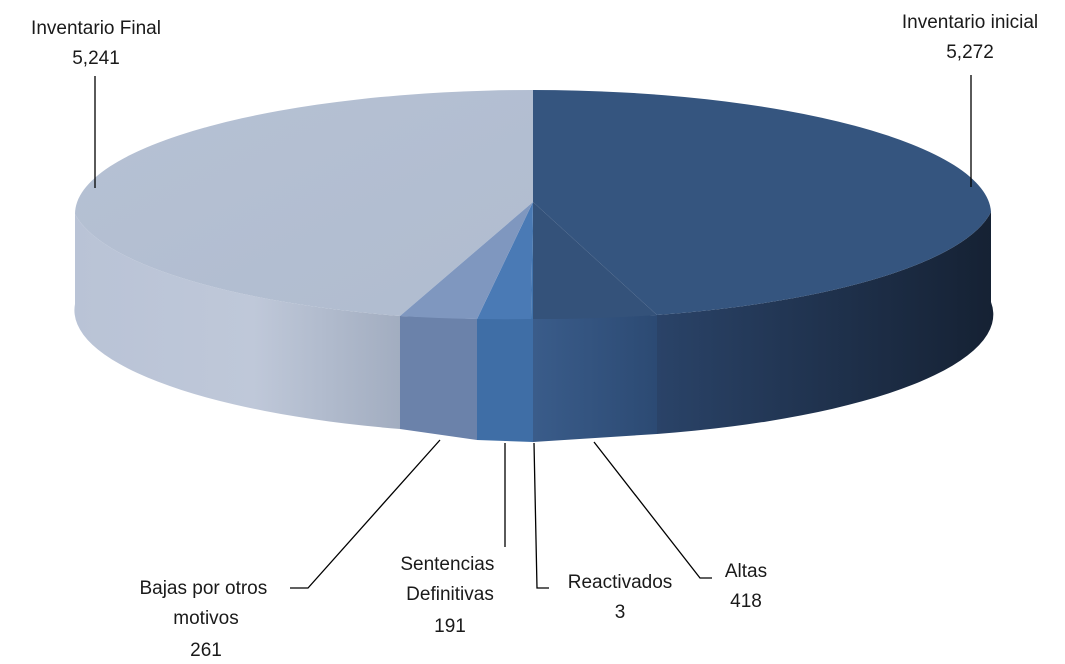  What do you see at coordinates (304, 203) in the screenshot?
I see `slice-inventario-final` at bounding box center [304, 203].